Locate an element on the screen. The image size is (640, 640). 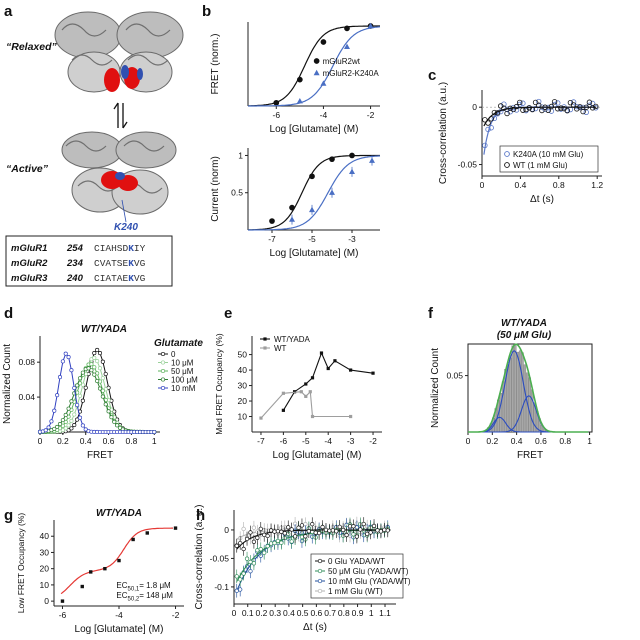
y-tick-label: 0.05 is located at coordinates (454, 376).